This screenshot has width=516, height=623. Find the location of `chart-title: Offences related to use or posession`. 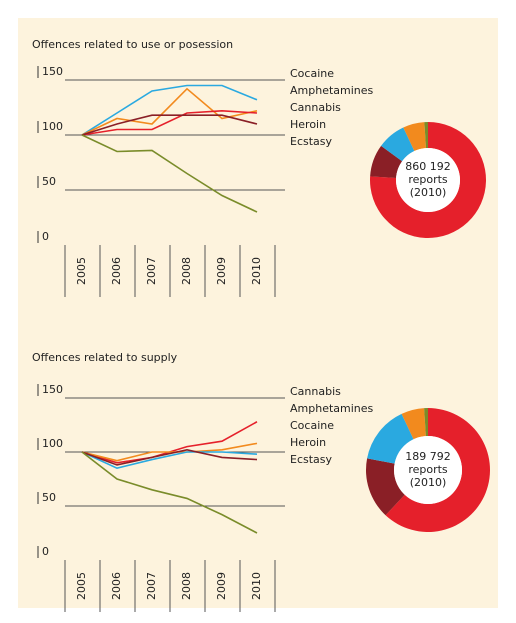

chart-title: Offences related to use or posession is located at coordinates (132, 44).